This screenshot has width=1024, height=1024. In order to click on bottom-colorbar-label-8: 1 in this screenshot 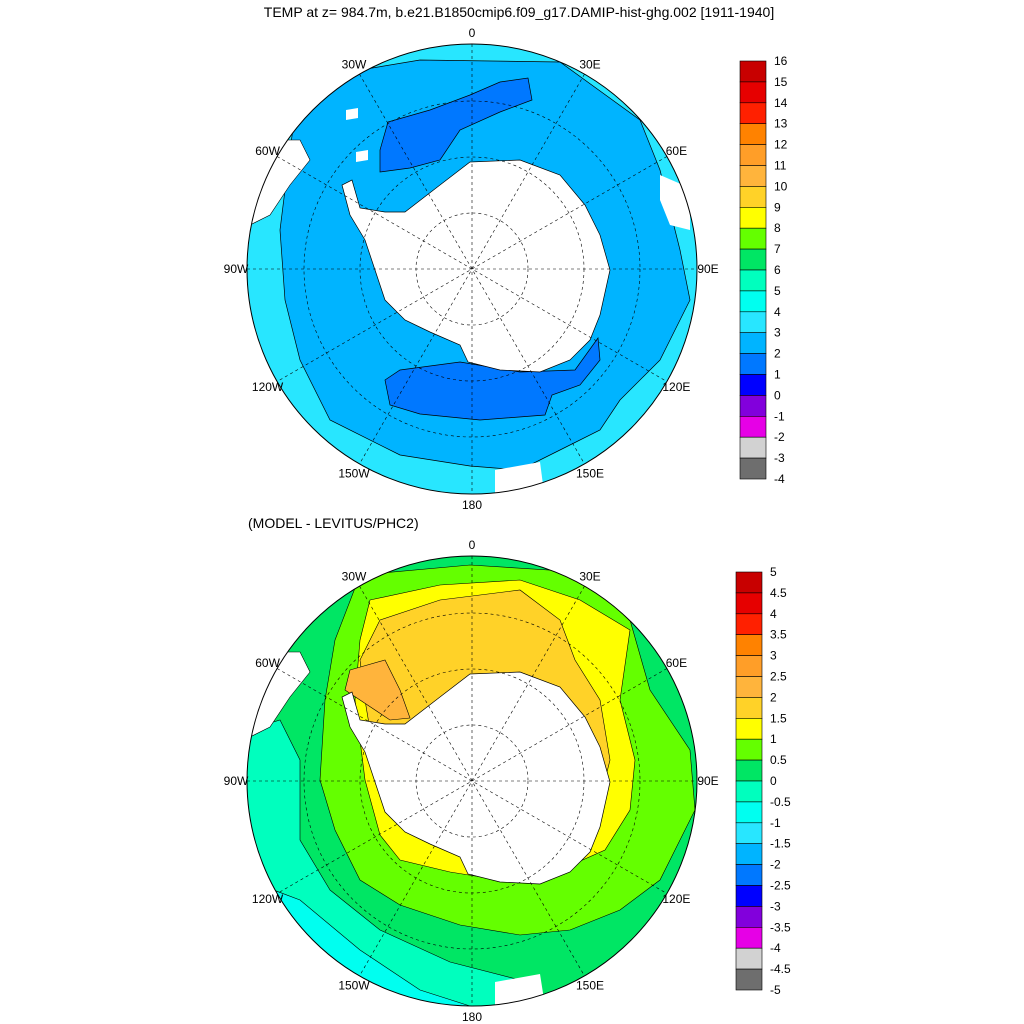, I will do `click(773, 739)`.